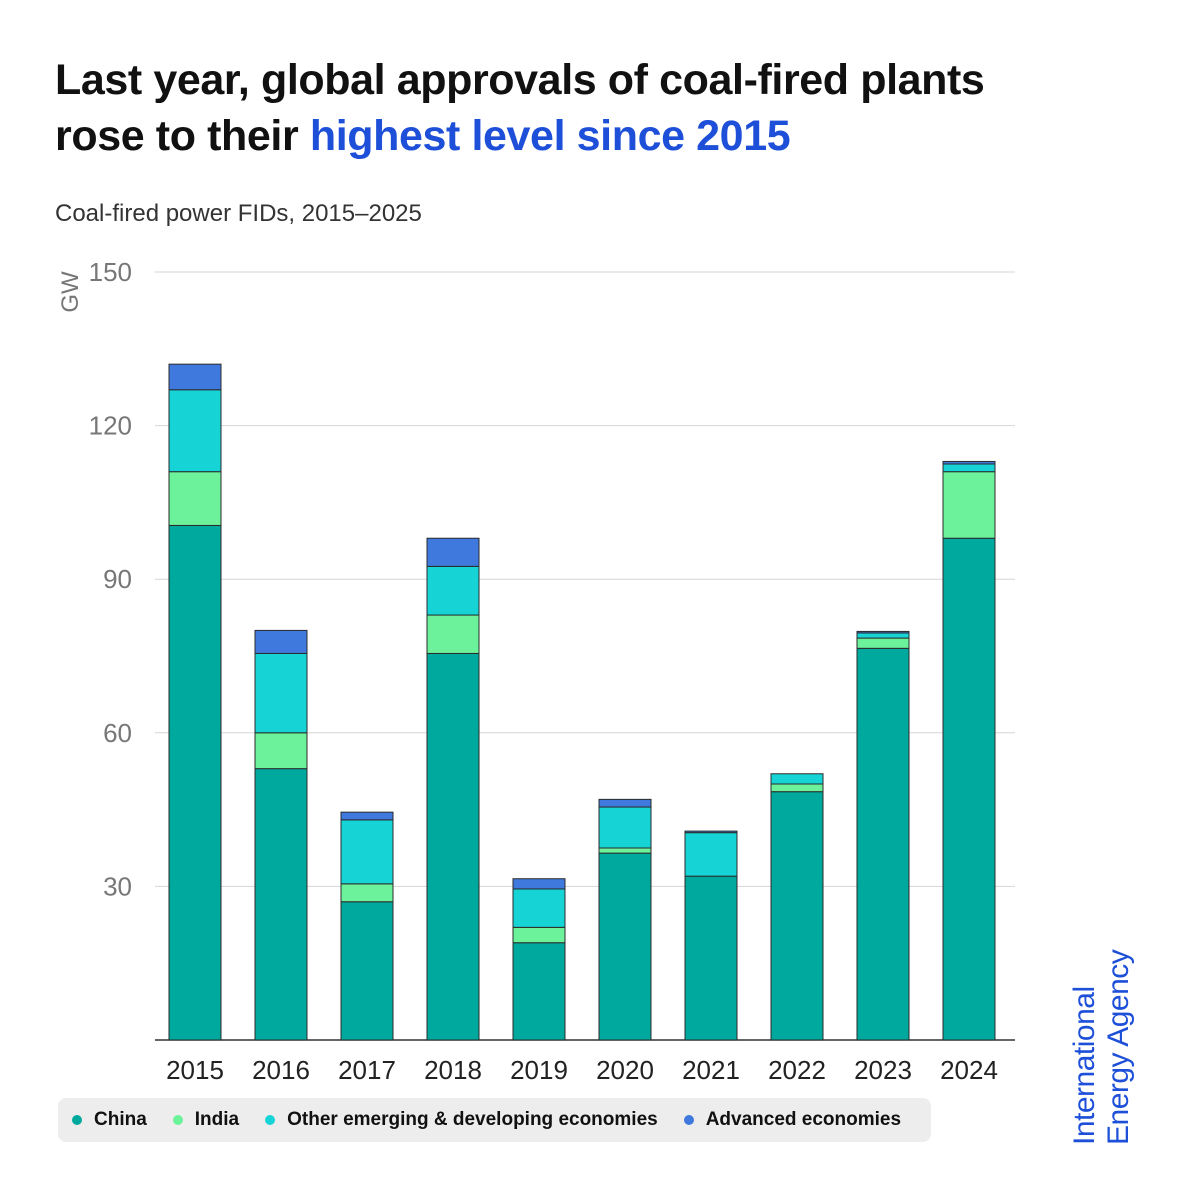 The width and height of the screenshot is (1200, 1200). I want to click on y-tick-labels: 30 60 90 120 150, so click(110, 579).